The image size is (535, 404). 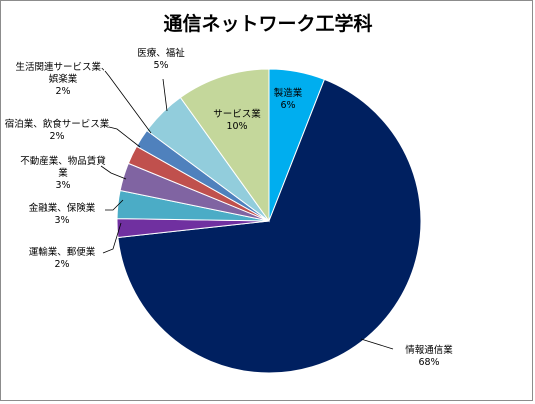 What do you see at coordinates (267, 23) in the screenshot?
I see `chart-title: 通信ネットワーク工学科` at bounding box center [267, 23].